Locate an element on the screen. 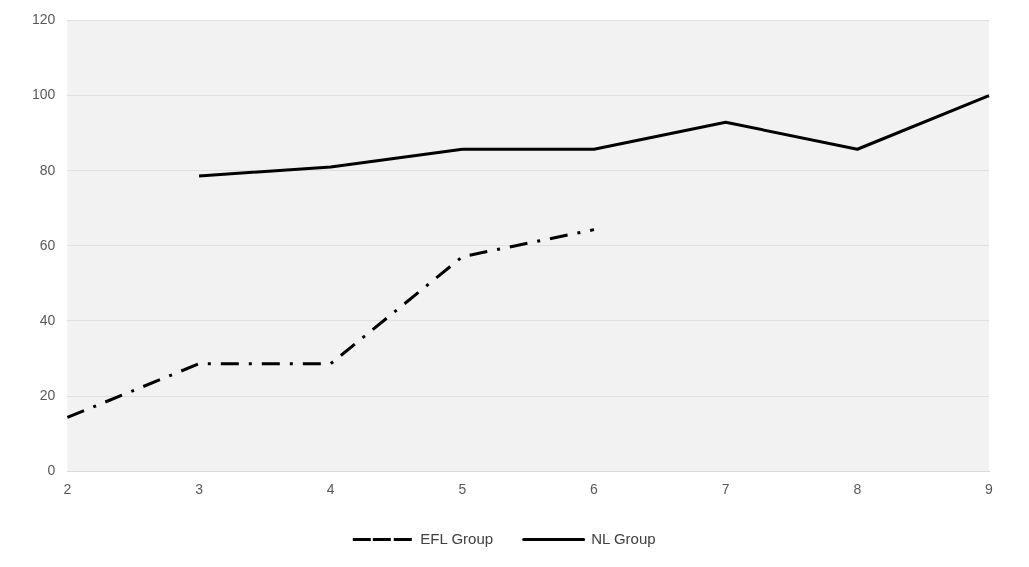  x-tick-label: 8 is located at coordinates (857, 489).